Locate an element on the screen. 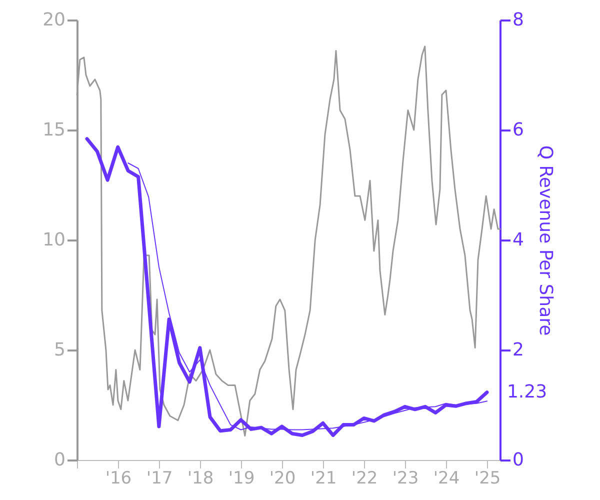 This screenshot has height=500, width=600. x-tick-label: '21 is located at coordinates (323, 478).